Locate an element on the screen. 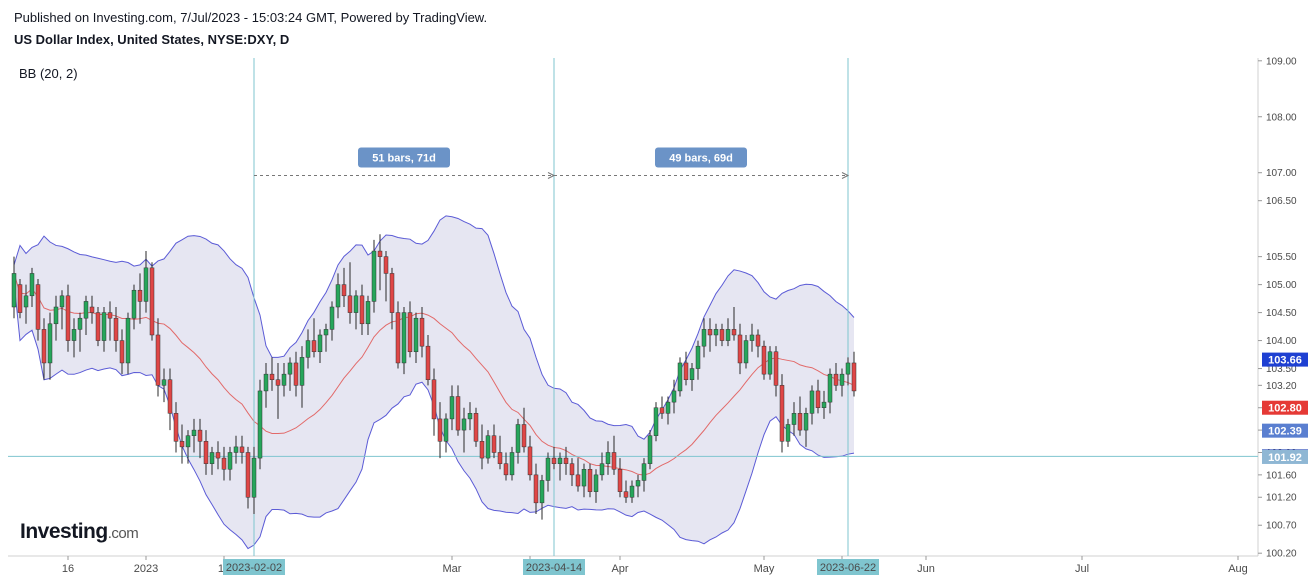  indicator-label: BB (20, 2) is located at coordinates (48, 73).